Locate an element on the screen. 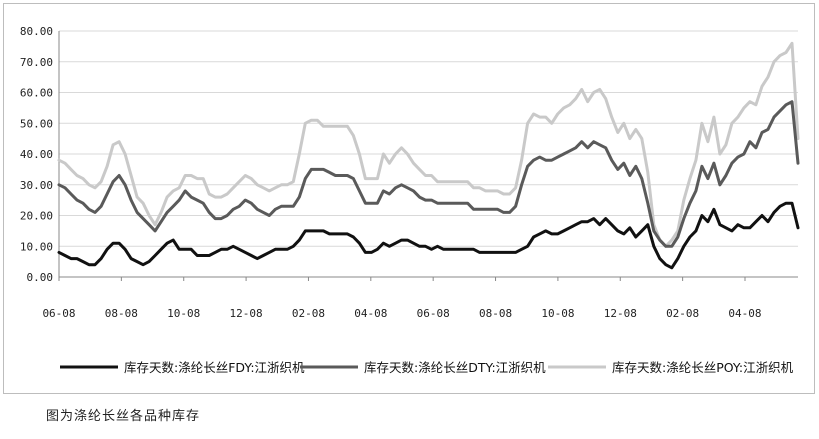 Image resolution: width=819 pixels, height=439 pixels. y-tick-label: 30.00 is located at coordinates (36, 185).